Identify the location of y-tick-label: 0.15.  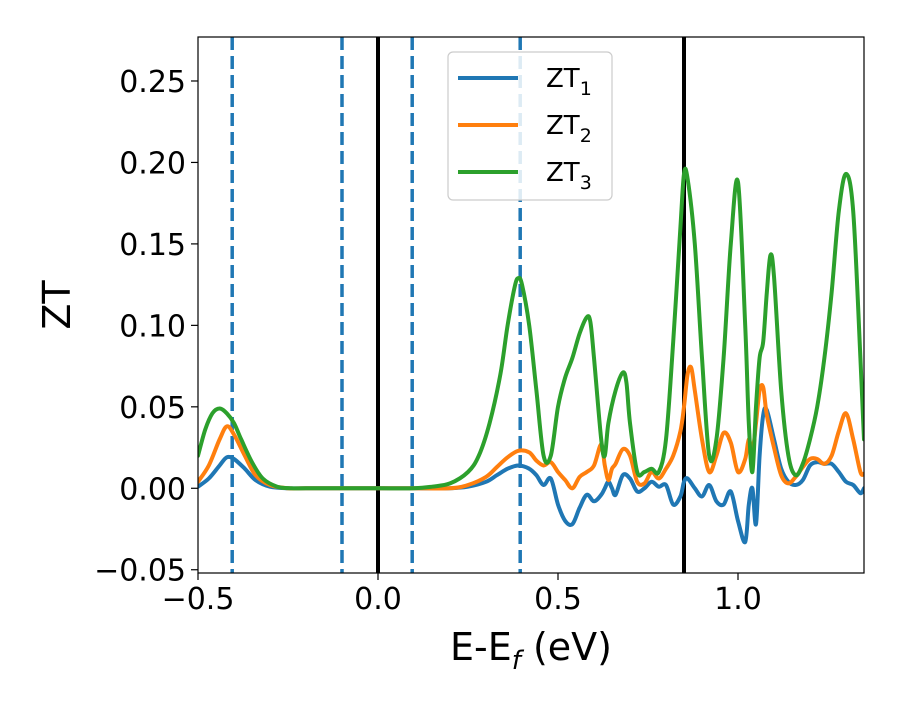
(152, 245).